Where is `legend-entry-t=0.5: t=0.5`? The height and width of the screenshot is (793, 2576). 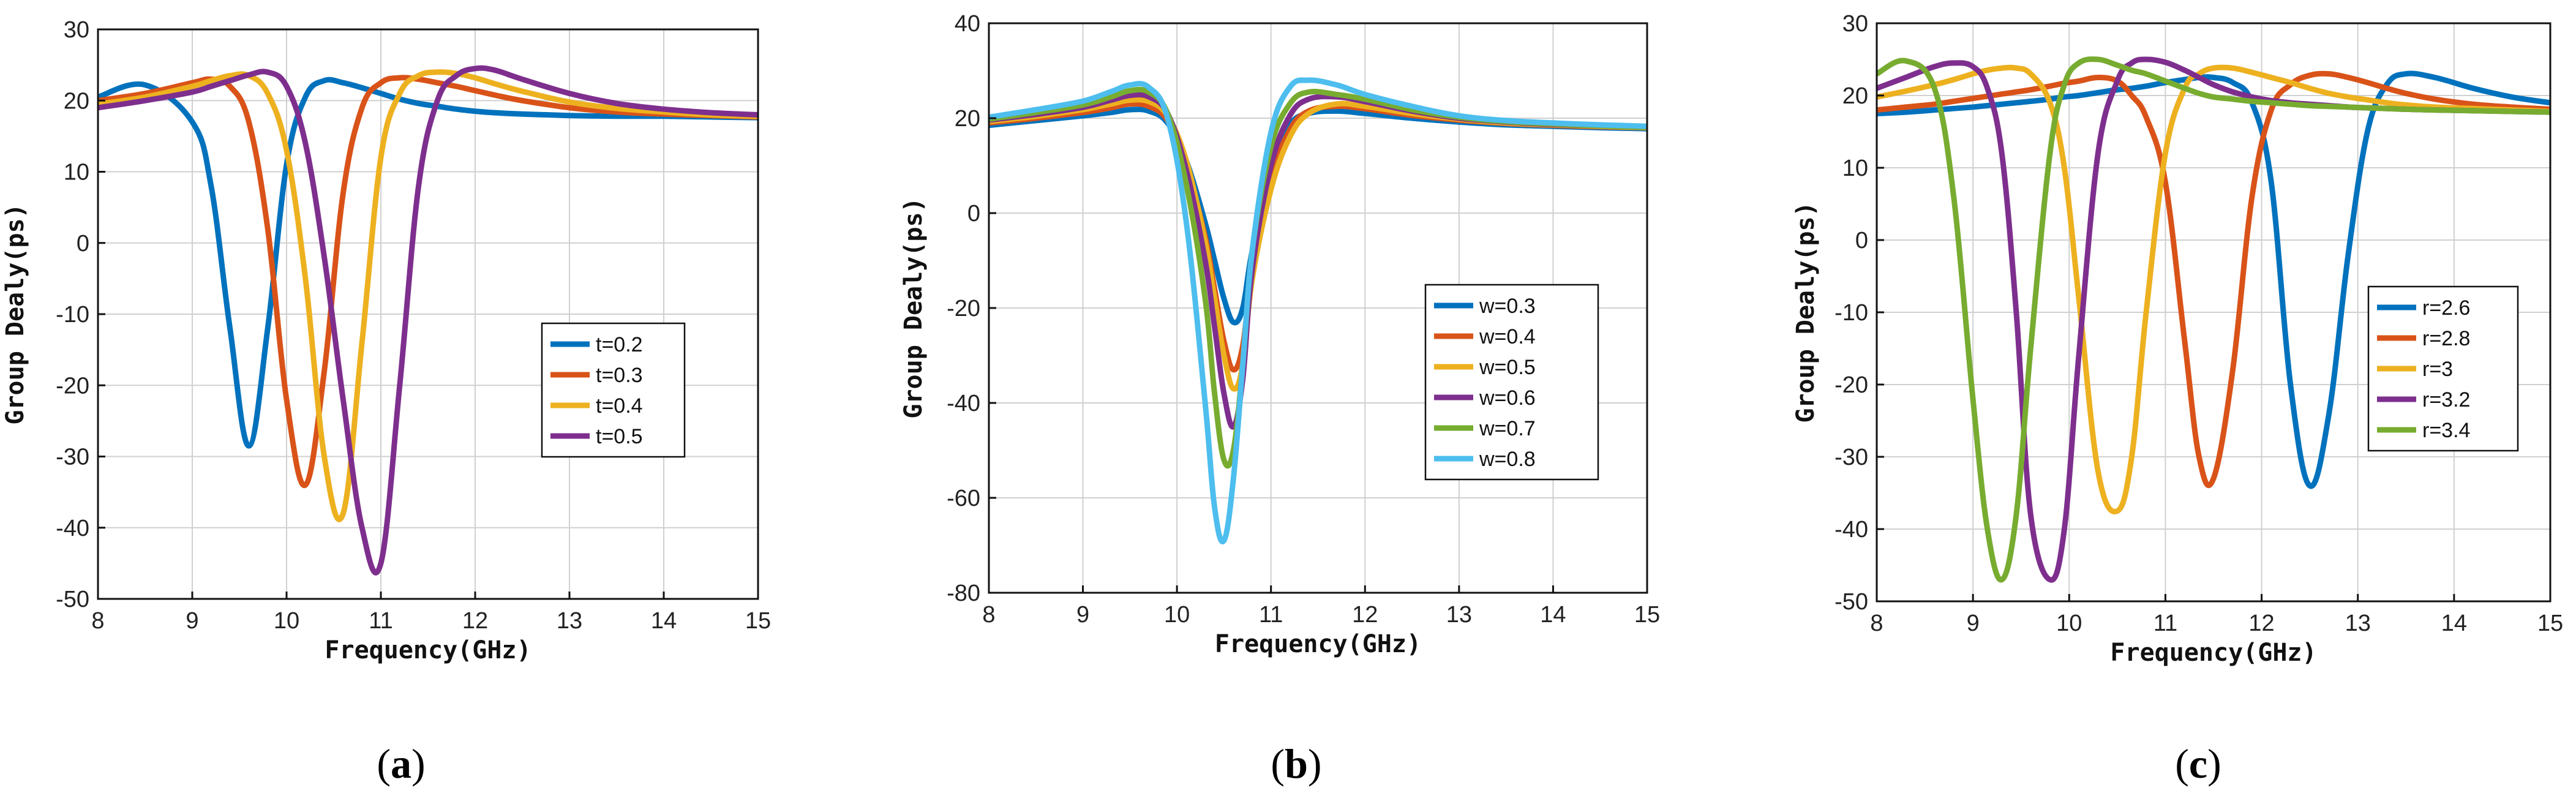 legend-entry-t=0.5: t=0.5 is located at coordinates (619, 437).